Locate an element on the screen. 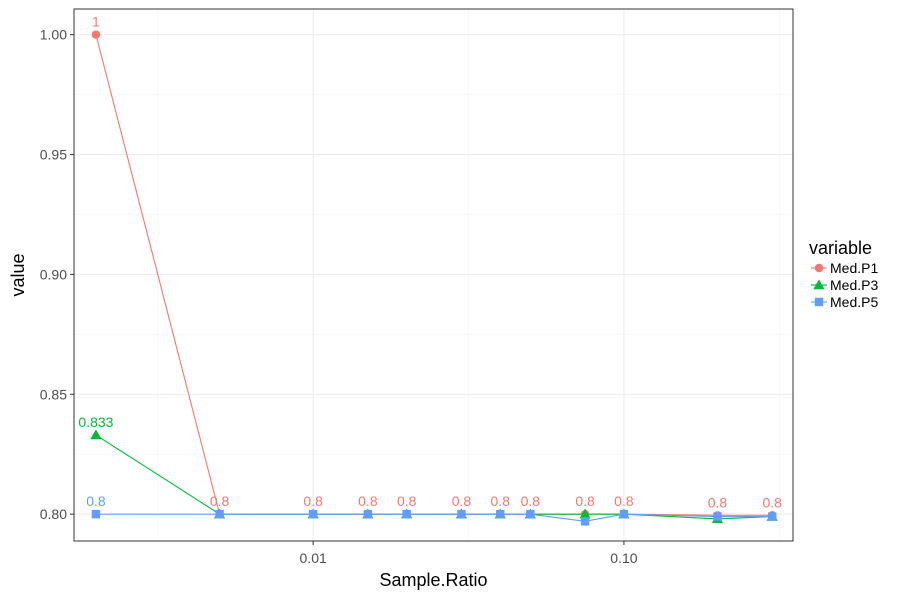 This screenshot has height=605, width=900. legend-label: Med.P3 is located at coordinates (854, 285).